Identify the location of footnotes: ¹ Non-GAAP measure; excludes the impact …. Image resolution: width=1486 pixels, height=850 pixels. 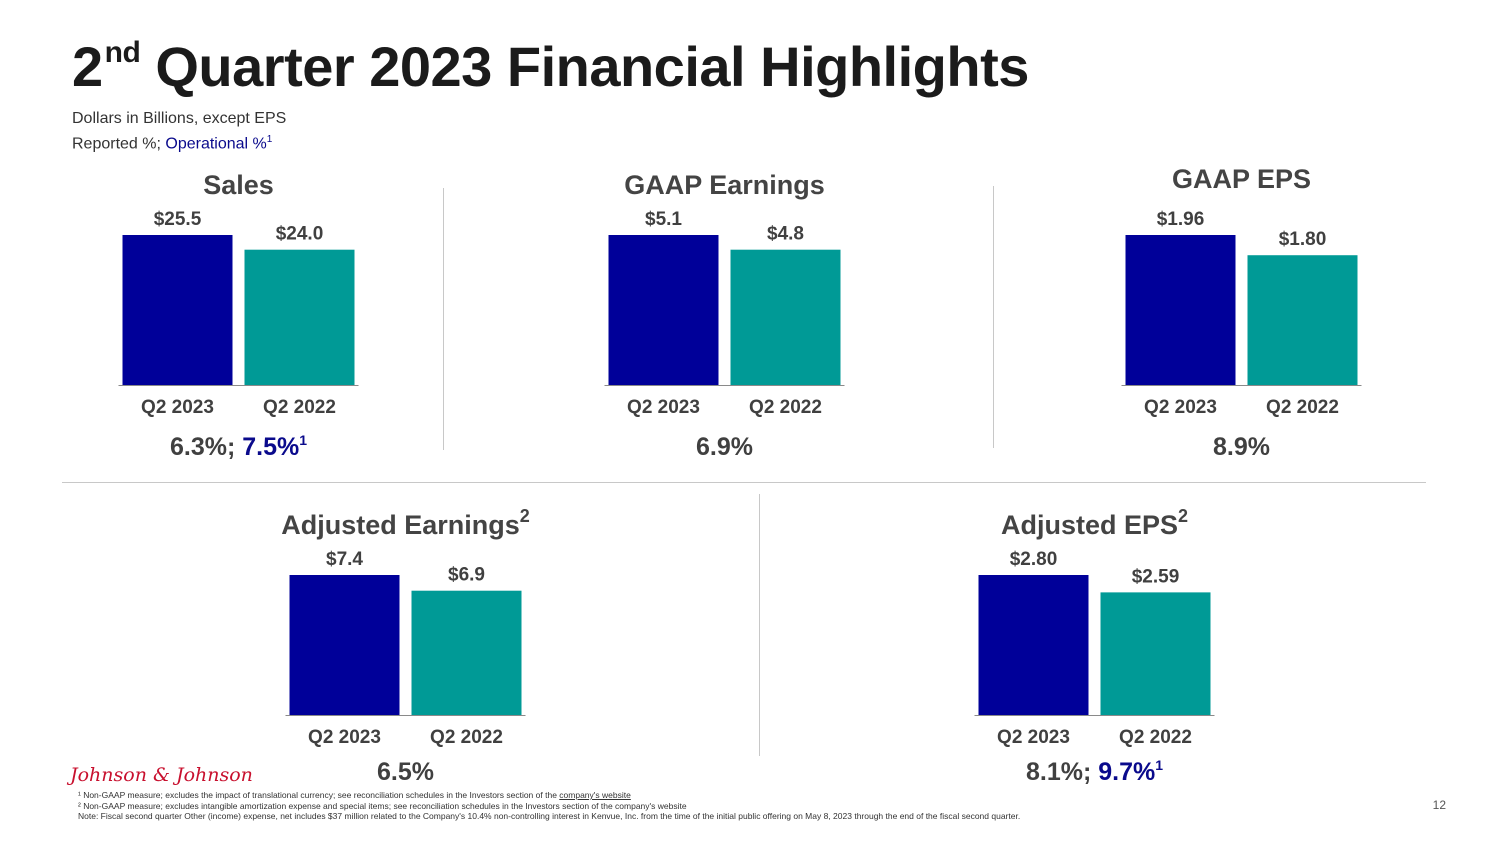
(549, 806).